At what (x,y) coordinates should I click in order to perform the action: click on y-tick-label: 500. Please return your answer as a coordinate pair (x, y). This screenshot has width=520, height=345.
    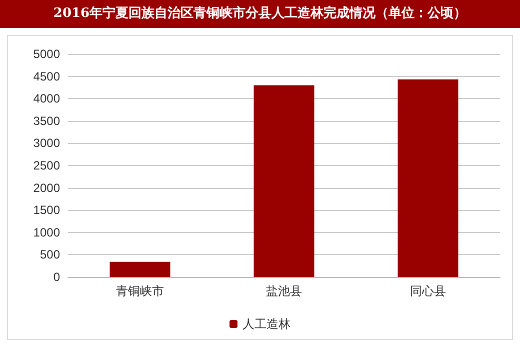
    Looking at the image, I should click on (50, 255).